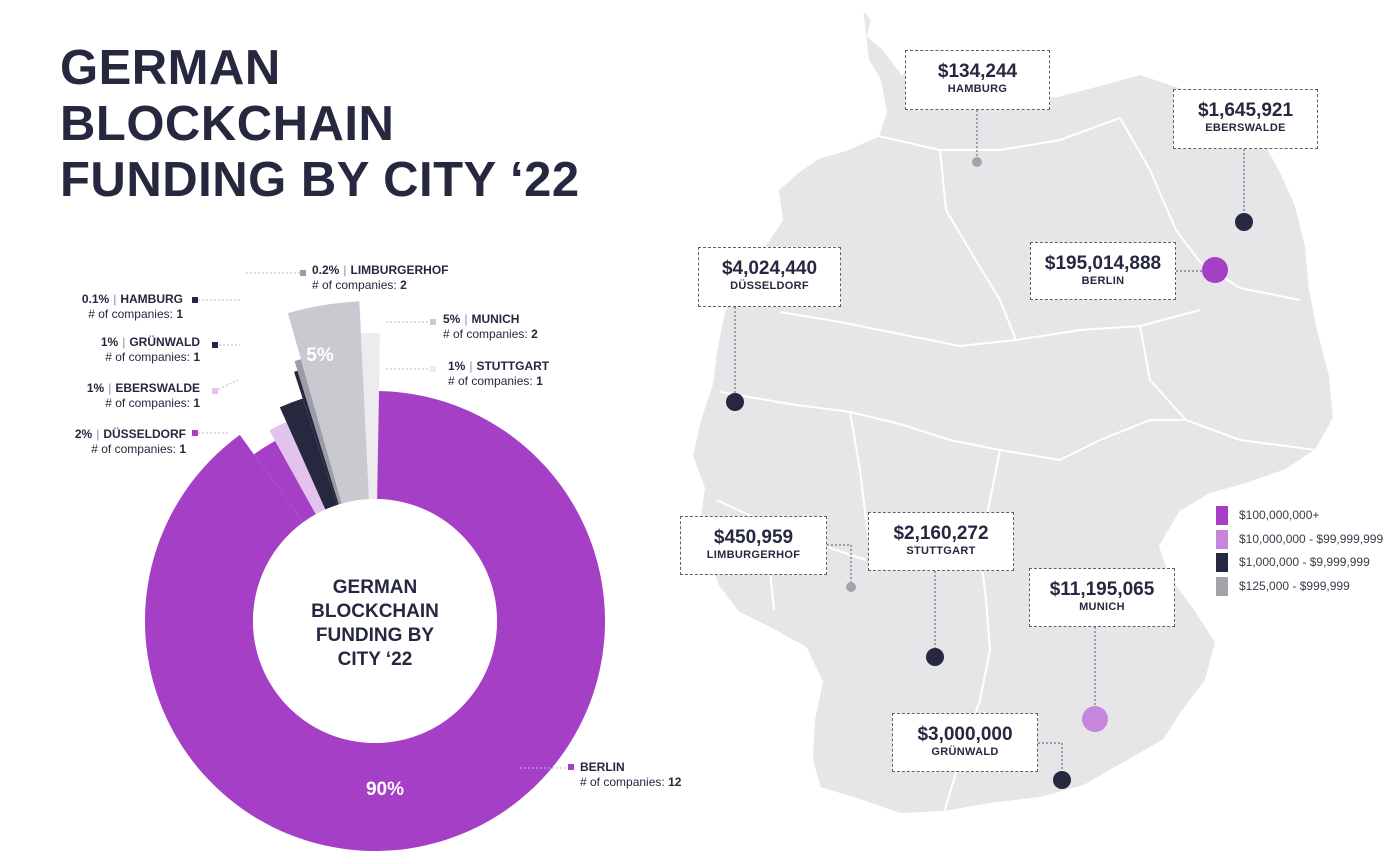 Image resolution: width=1400 pixels, height=864 pixels. What do you see at coordinates (164, 342) in the screenshot?
I see `callout-grunwald-city: GRÜNWALD` at bounding box center [164, 342].